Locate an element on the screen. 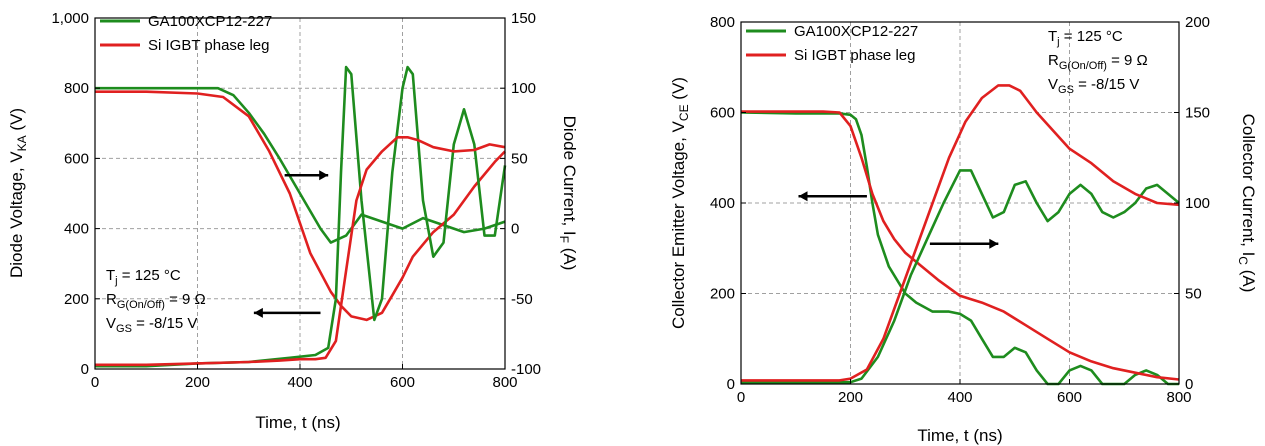 This screenshot has height=446, width=1265. right-chart-legend: GA100XCP12-227 Si IGBT phase leg is located at coordinates (832, 43).